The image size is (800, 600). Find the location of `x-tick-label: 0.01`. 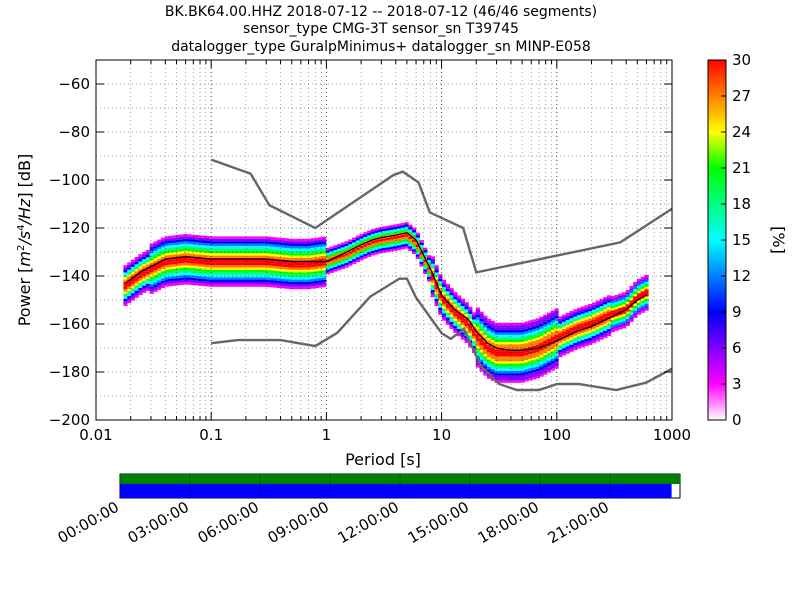

x-tick-label: 0.01 is located at coordinates (95, 435).